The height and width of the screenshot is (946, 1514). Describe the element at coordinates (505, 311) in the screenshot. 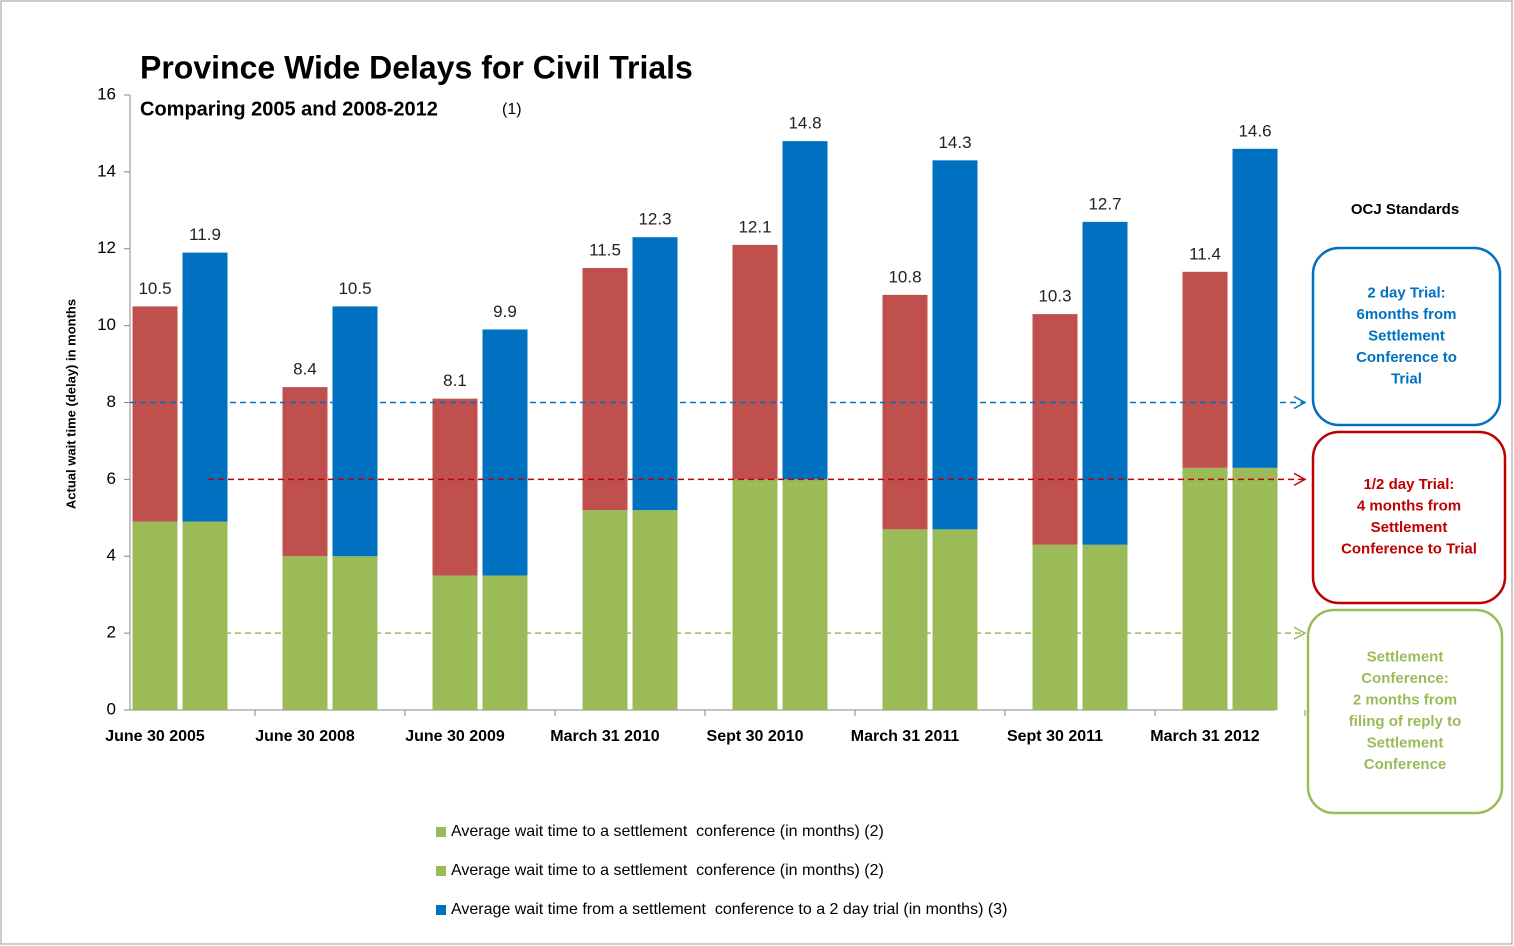

I see `total-label: 9.9` at that location.